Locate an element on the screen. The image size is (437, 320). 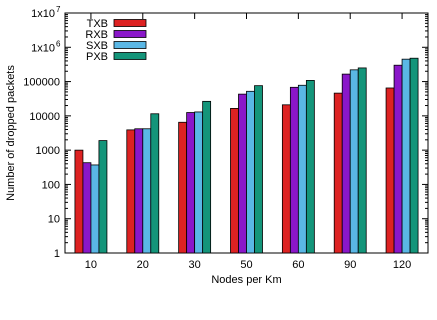
x-tick-label: 50 is located at coordinates (246, 265).